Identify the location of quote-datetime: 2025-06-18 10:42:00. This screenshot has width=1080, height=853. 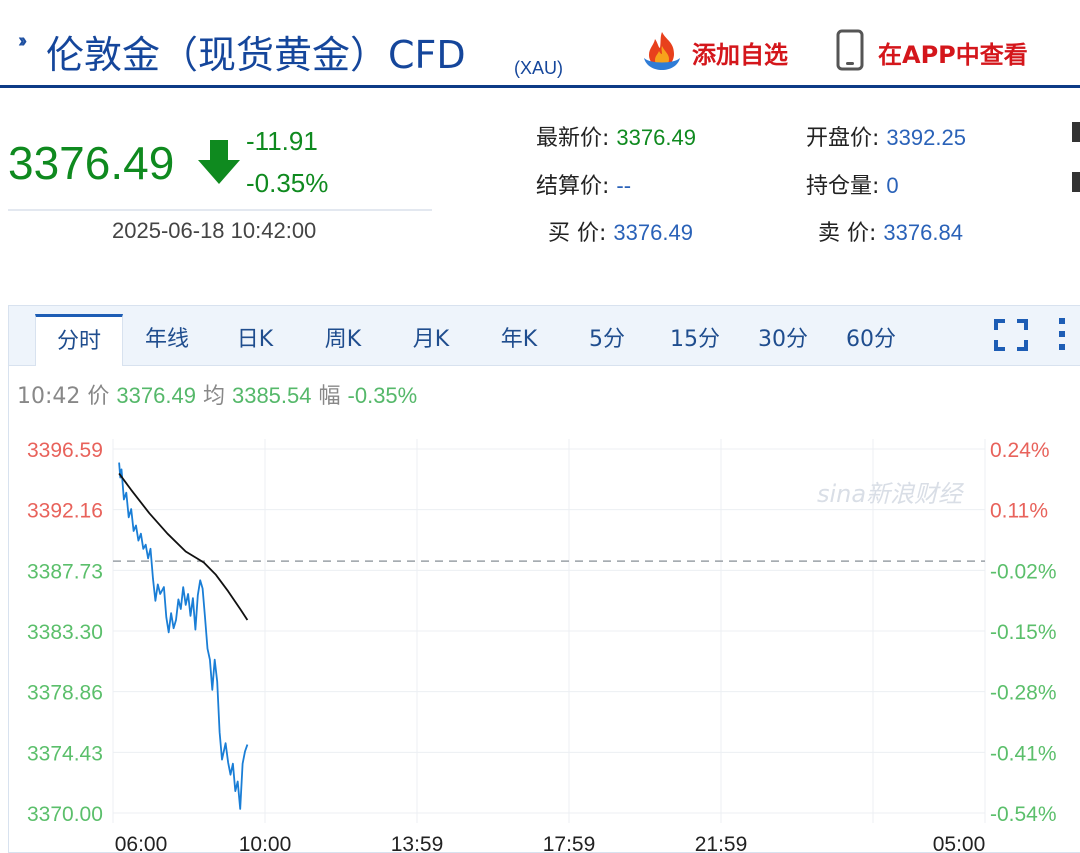
(214, 230).